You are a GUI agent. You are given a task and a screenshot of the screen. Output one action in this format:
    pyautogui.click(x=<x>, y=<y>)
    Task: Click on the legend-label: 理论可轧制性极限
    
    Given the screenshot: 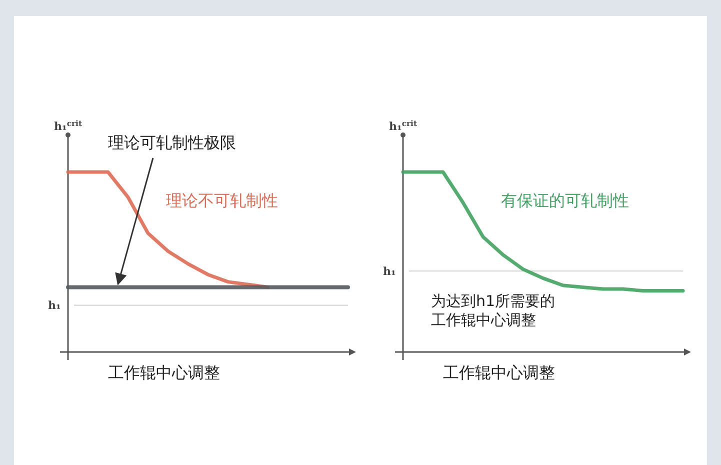 What is the action you would take?
    pyautogui.click(x=172, y=142)
    